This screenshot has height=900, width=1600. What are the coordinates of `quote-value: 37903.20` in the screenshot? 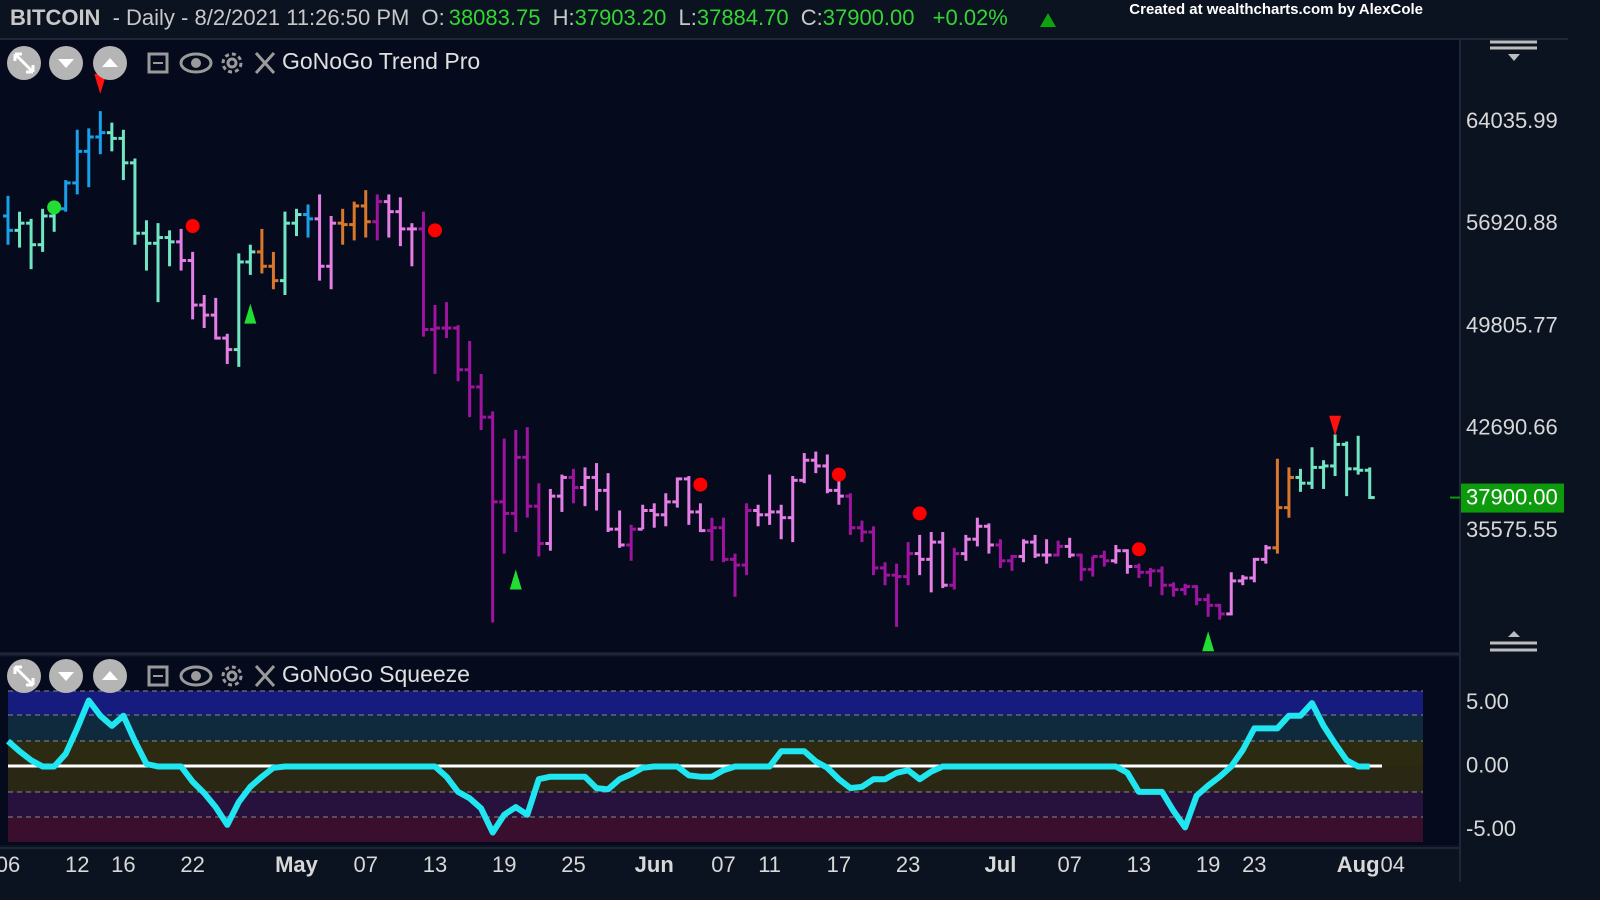 It's located at (621, 17).